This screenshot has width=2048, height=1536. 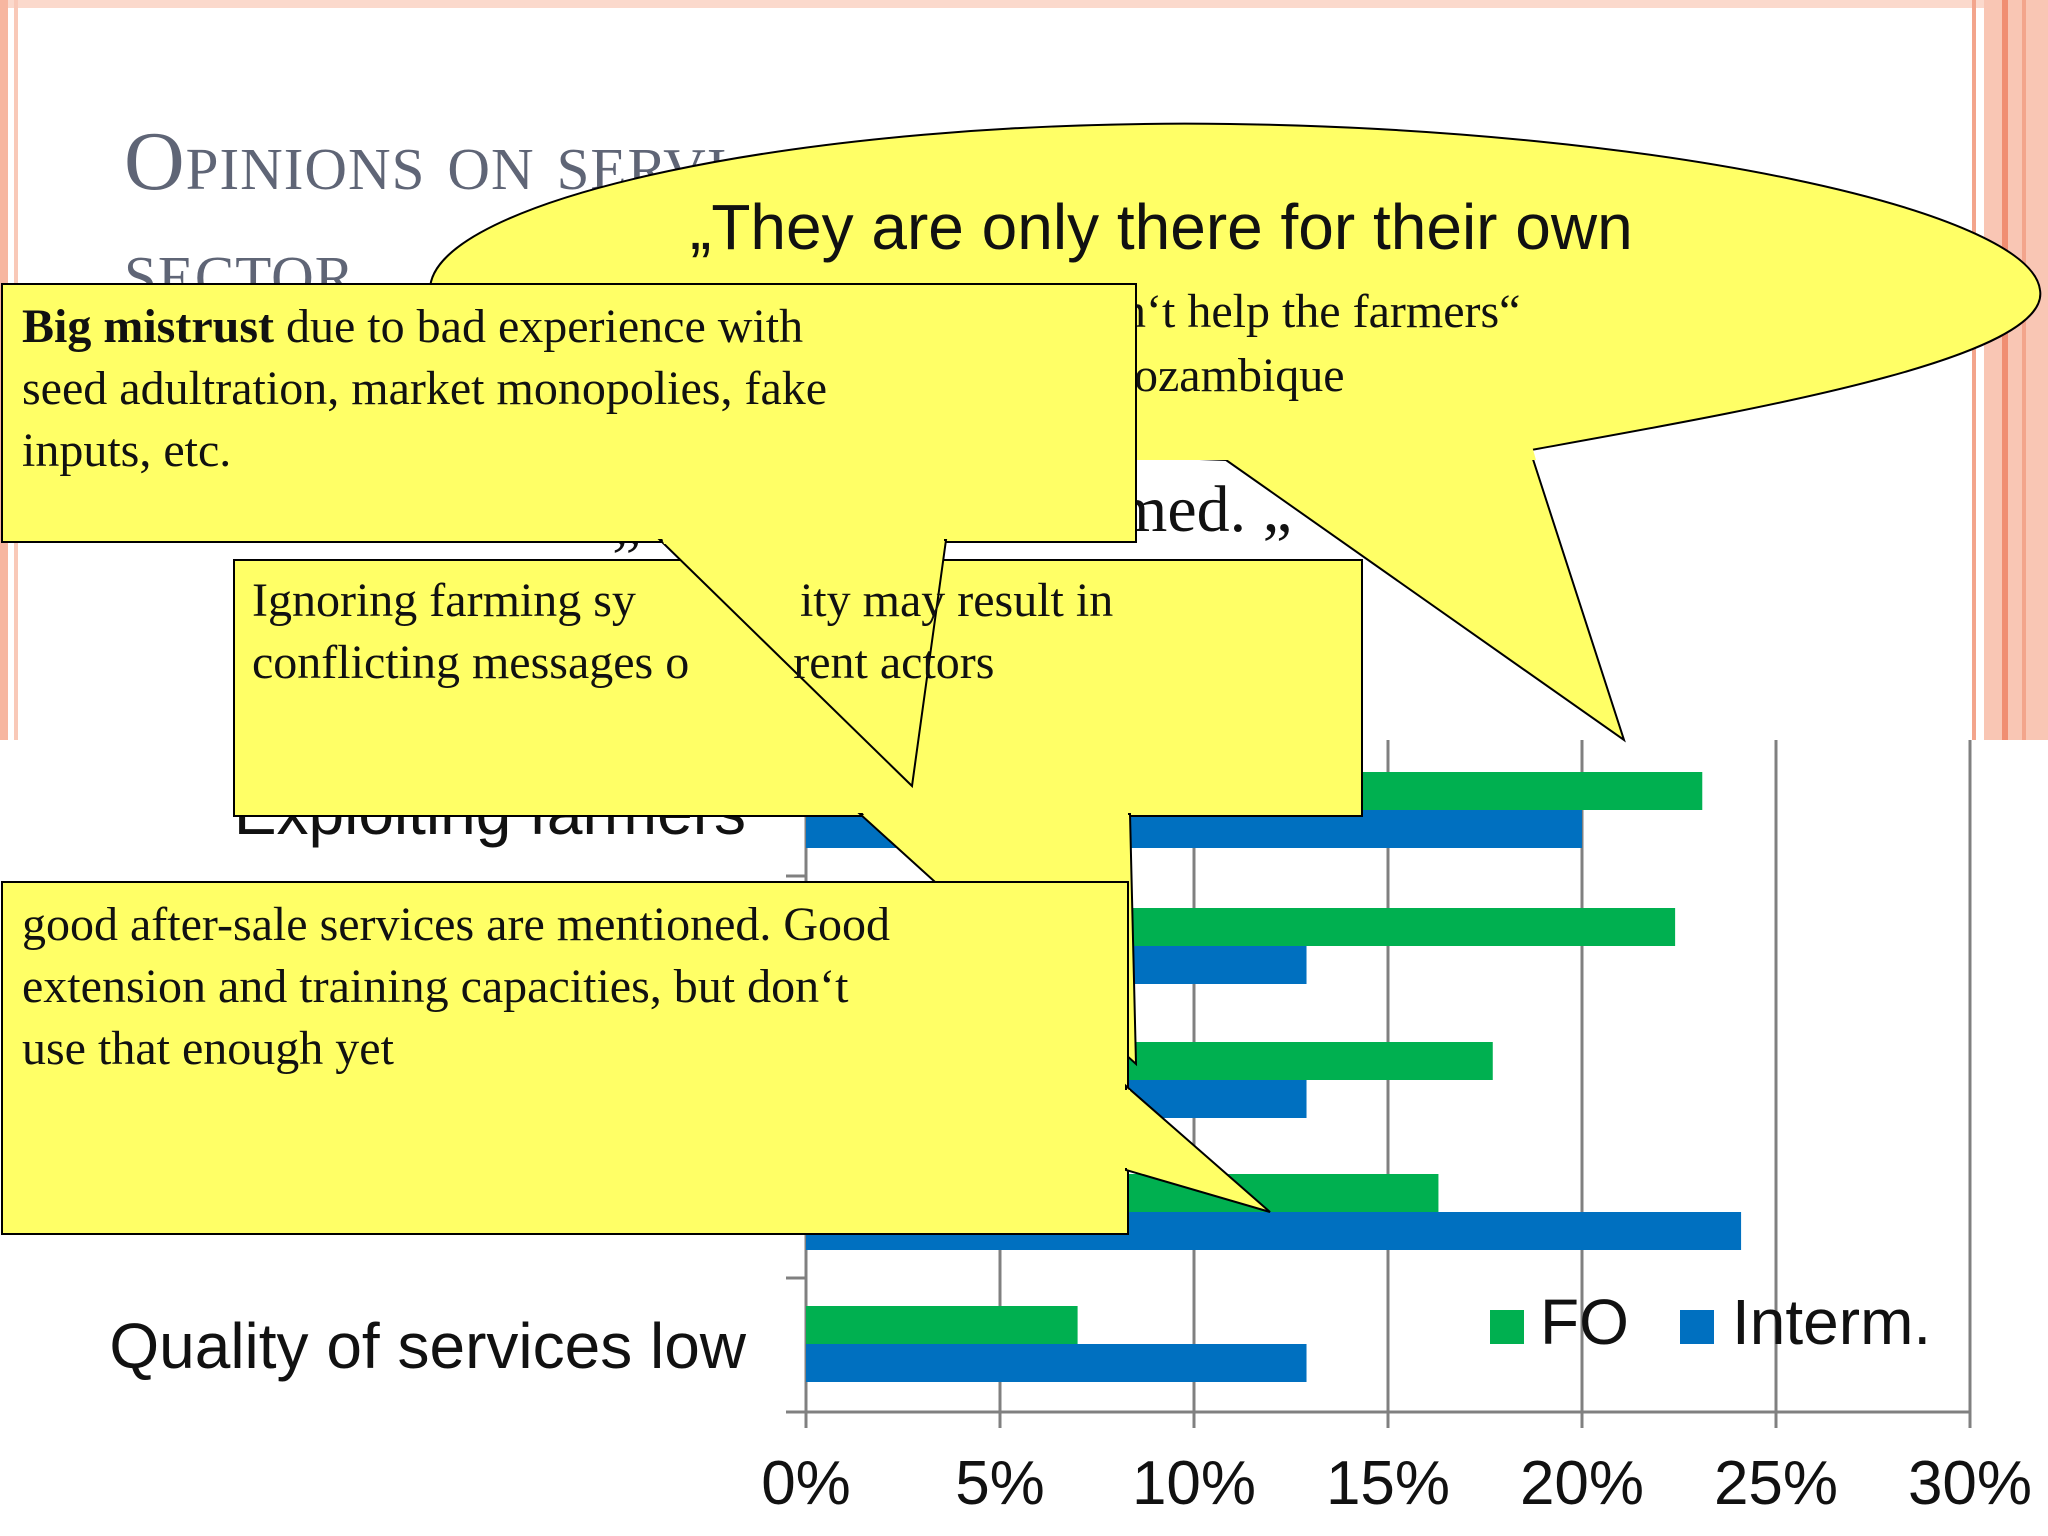 What do you see at coordinates (127, 450) in the screenshot?
I see `mistrust-line-3: inputs, etc.` at bounding box center [127, 450].